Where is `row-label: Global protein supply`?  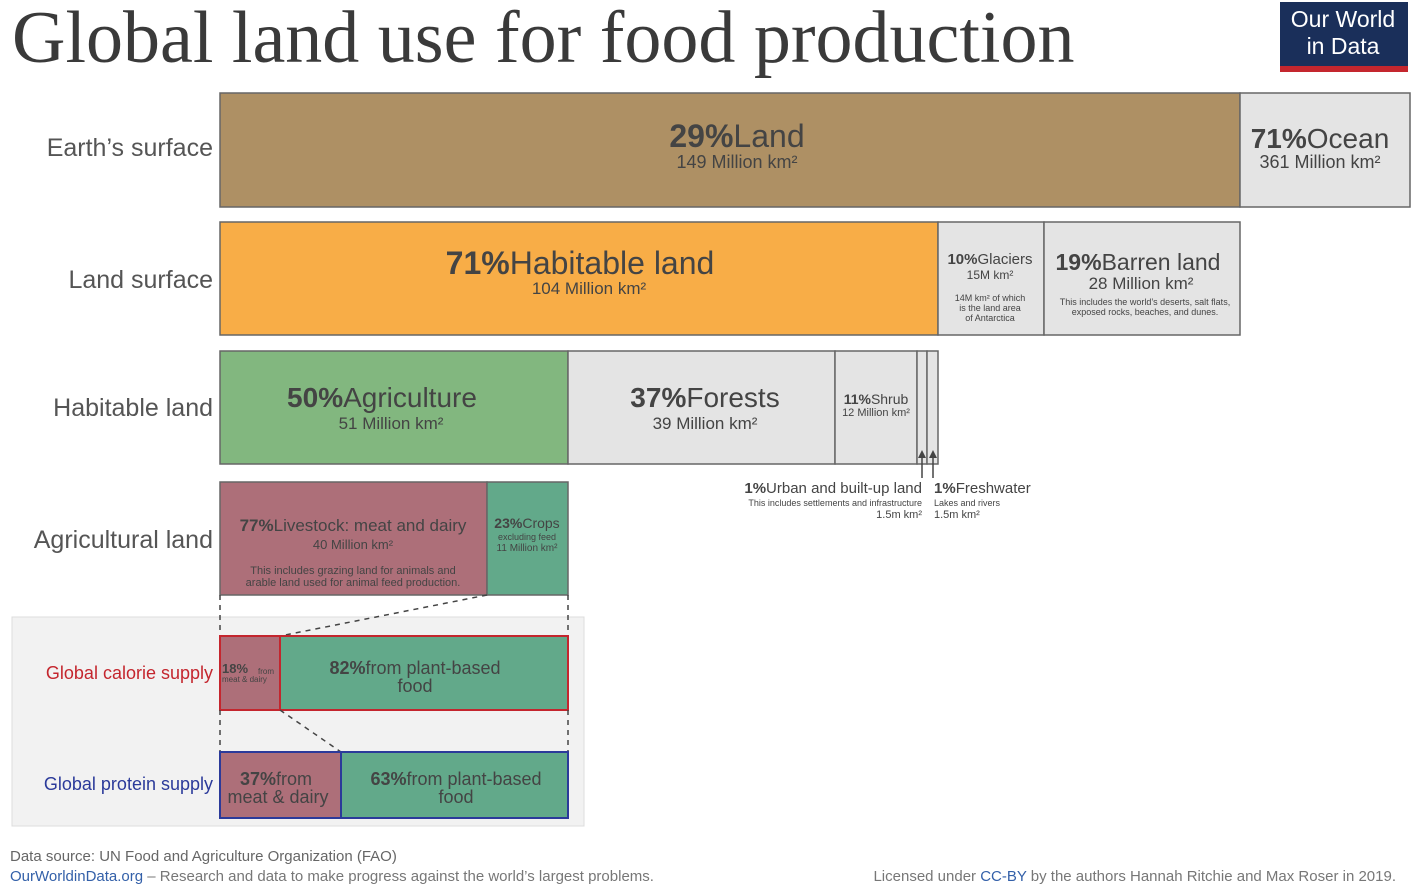 row-label: Global protein supply is located at coordinates (128, 784).